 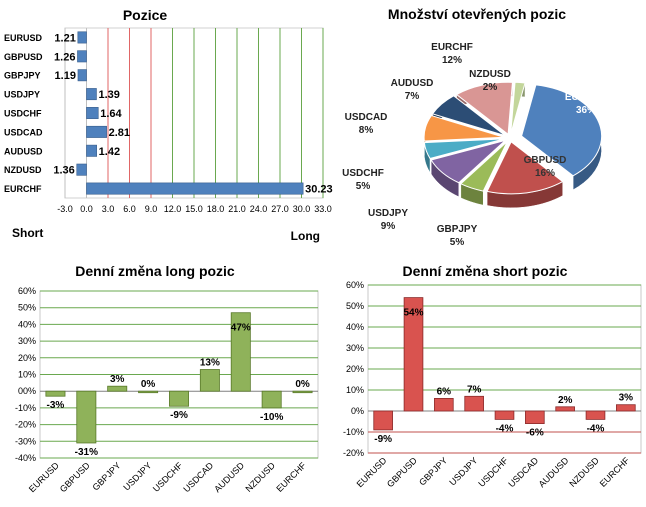 I want to click on y-tick-label: 40%, so click(x=355, y=327).